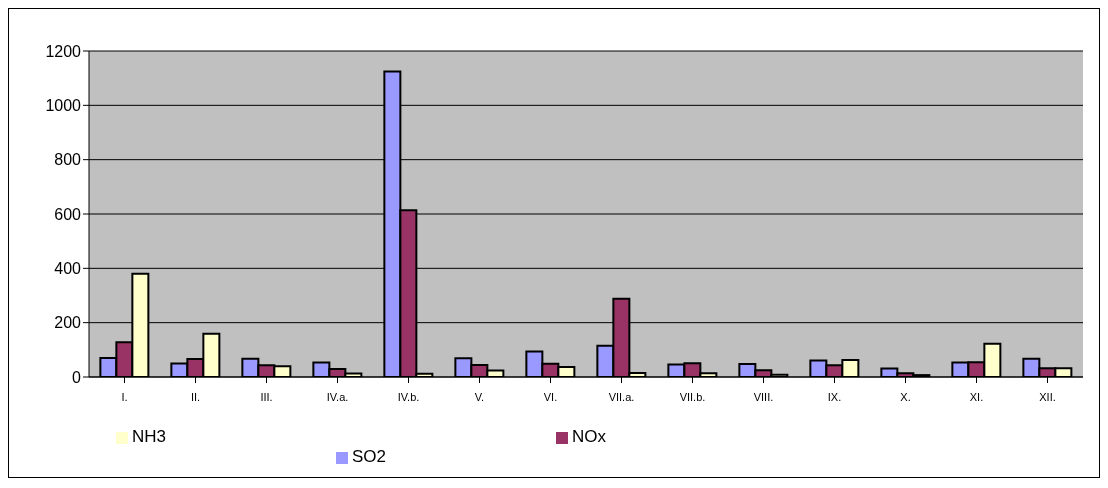  What do you see at coordinates (479, 396) in the screenshot?
I see `x-tick-label: V.` at bounding box center [479, 396].